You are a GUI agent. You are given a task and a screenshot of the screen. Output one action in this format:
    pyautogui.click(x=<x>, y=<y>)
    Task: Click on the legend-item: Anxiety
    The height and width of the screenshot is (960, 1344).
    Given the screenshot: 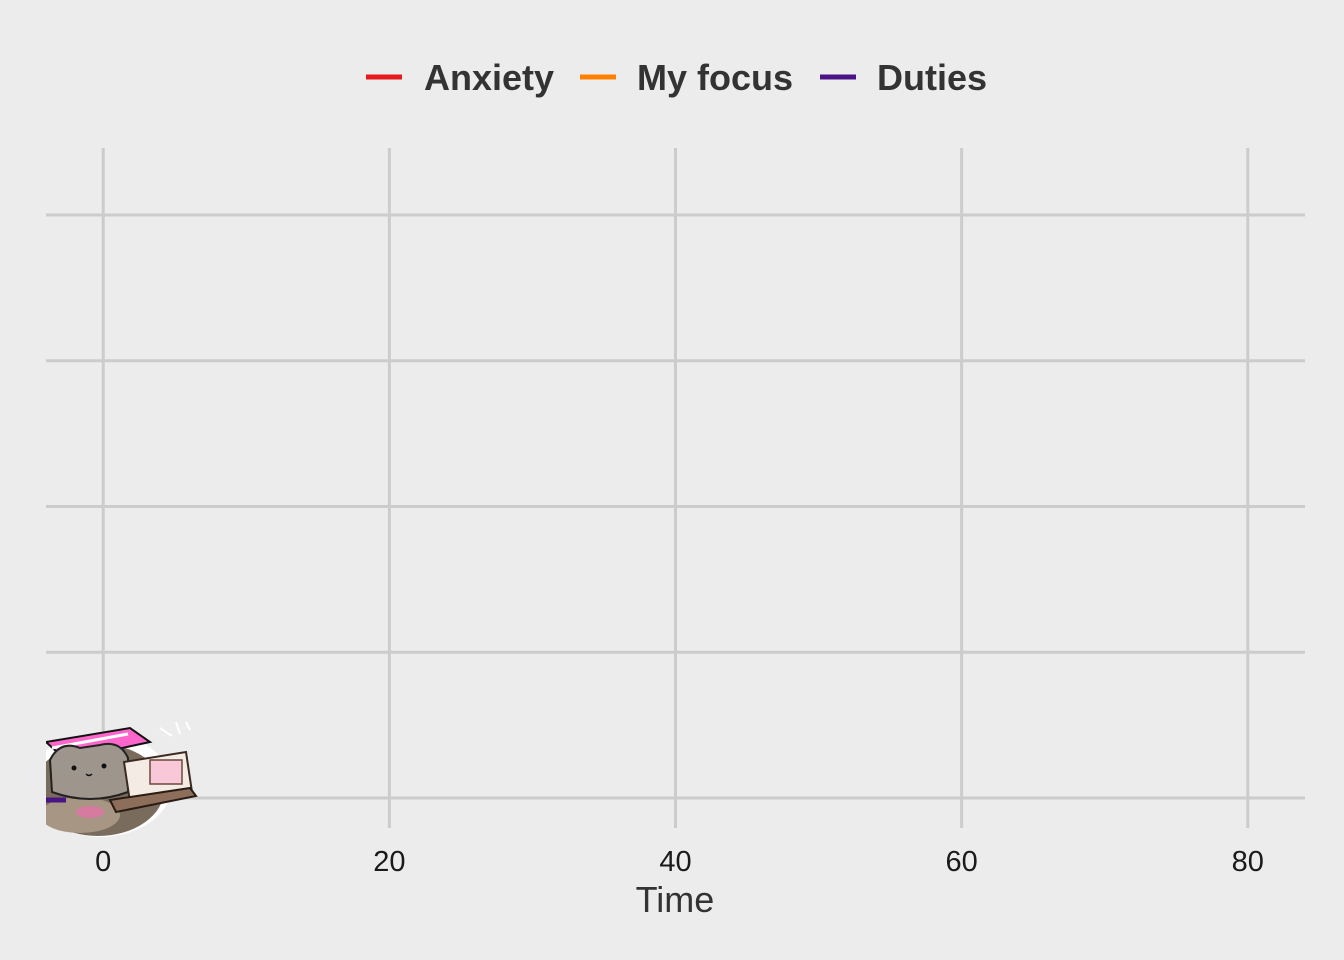 What is the action you would take?
    pyautogui.click(x=460, y=77)
    